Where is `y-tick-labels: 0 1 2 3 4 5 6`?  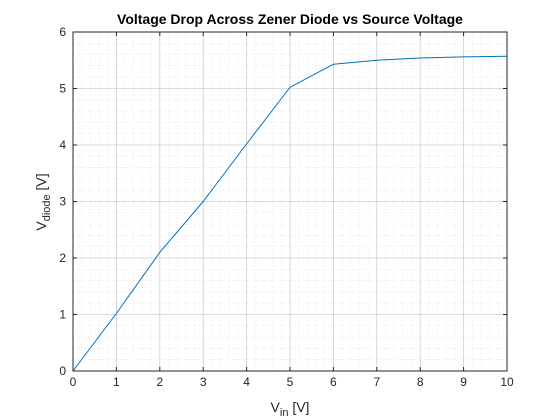
y-tick-labels: 0 1 2 3 4 5 6 is located at coordinates (62, 201).